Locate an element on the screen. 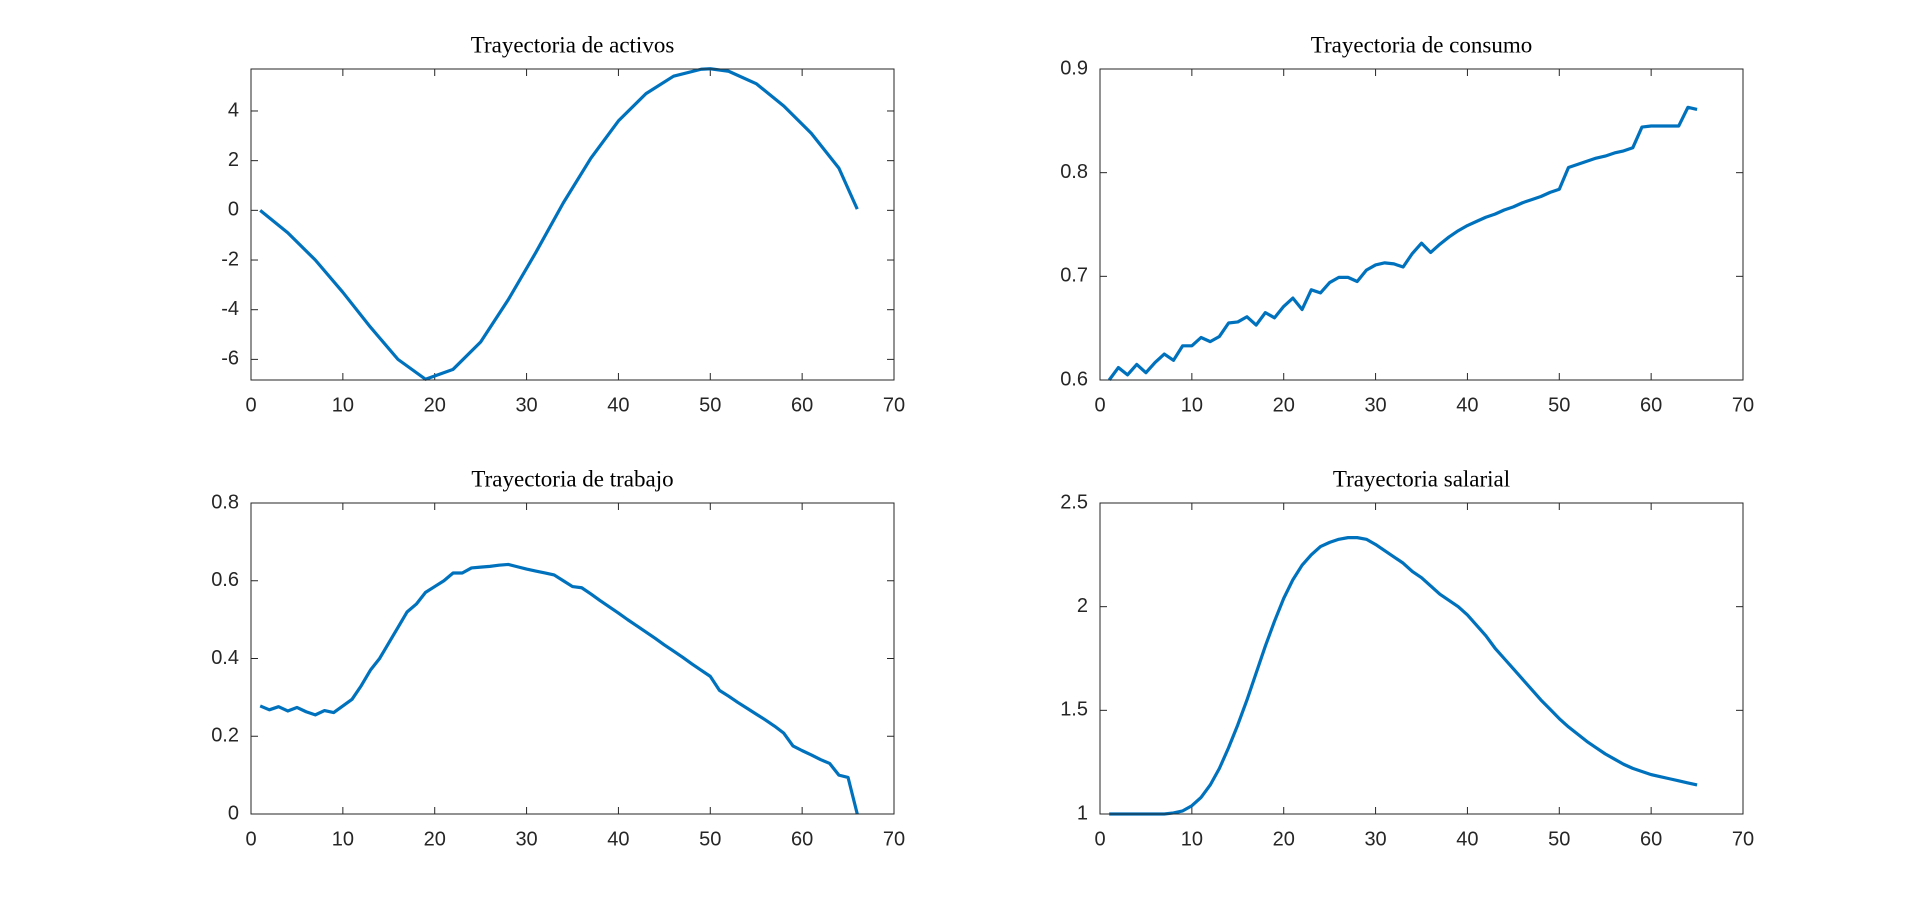 The width and height of the screenshot is (1920, 911). y-tick-label: -2 is located at coordinates (230, 259).